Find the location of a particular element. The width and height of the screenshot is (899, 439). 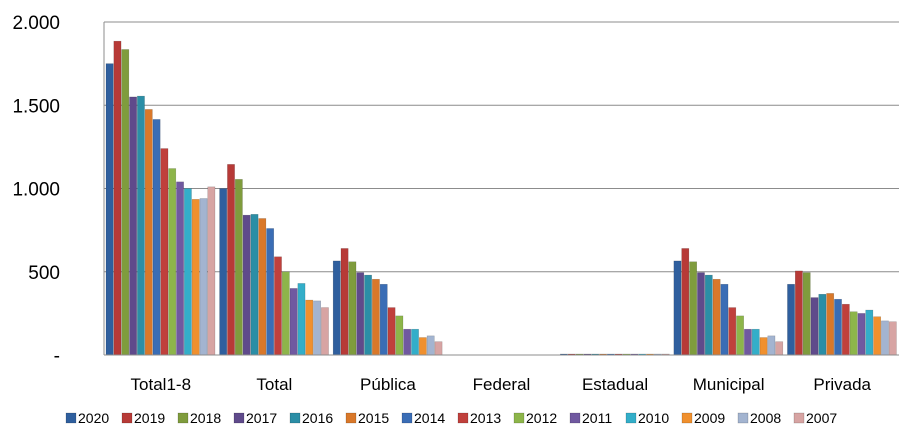

legend-label: 2007 is located at coordinates (821, 418).